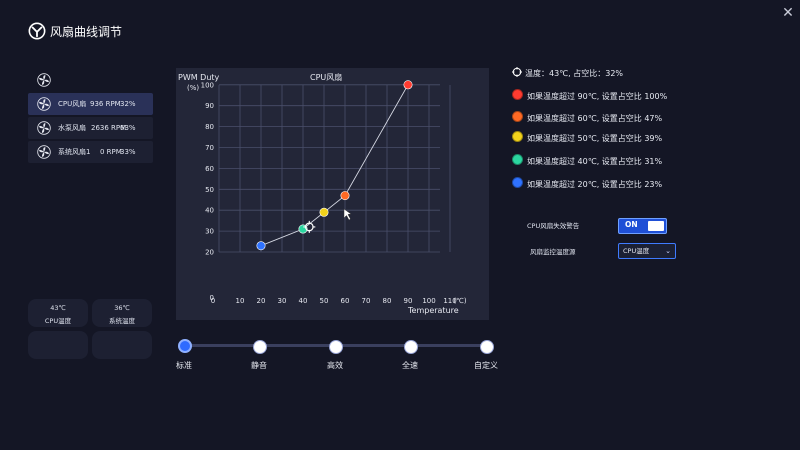  I want to click on cpu-temp-value: 43℃, so click(58, 308).